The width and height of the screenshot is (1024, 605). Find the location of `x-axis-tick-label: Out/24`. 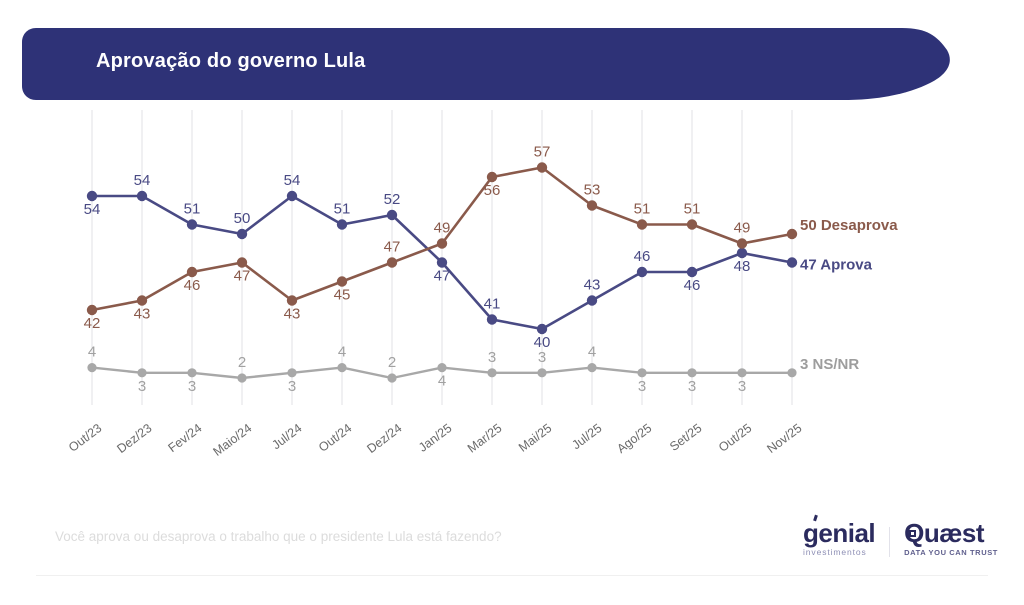

x-axis-tick-label: Out/24 is located at coordinates (335, 438).